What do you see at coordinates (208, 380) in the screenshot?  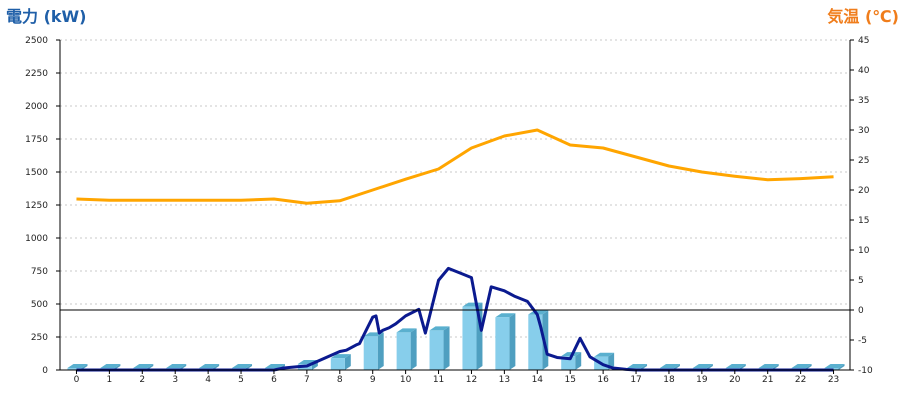 I see `x-tick-label: 4` at bounding box center [208, 380].